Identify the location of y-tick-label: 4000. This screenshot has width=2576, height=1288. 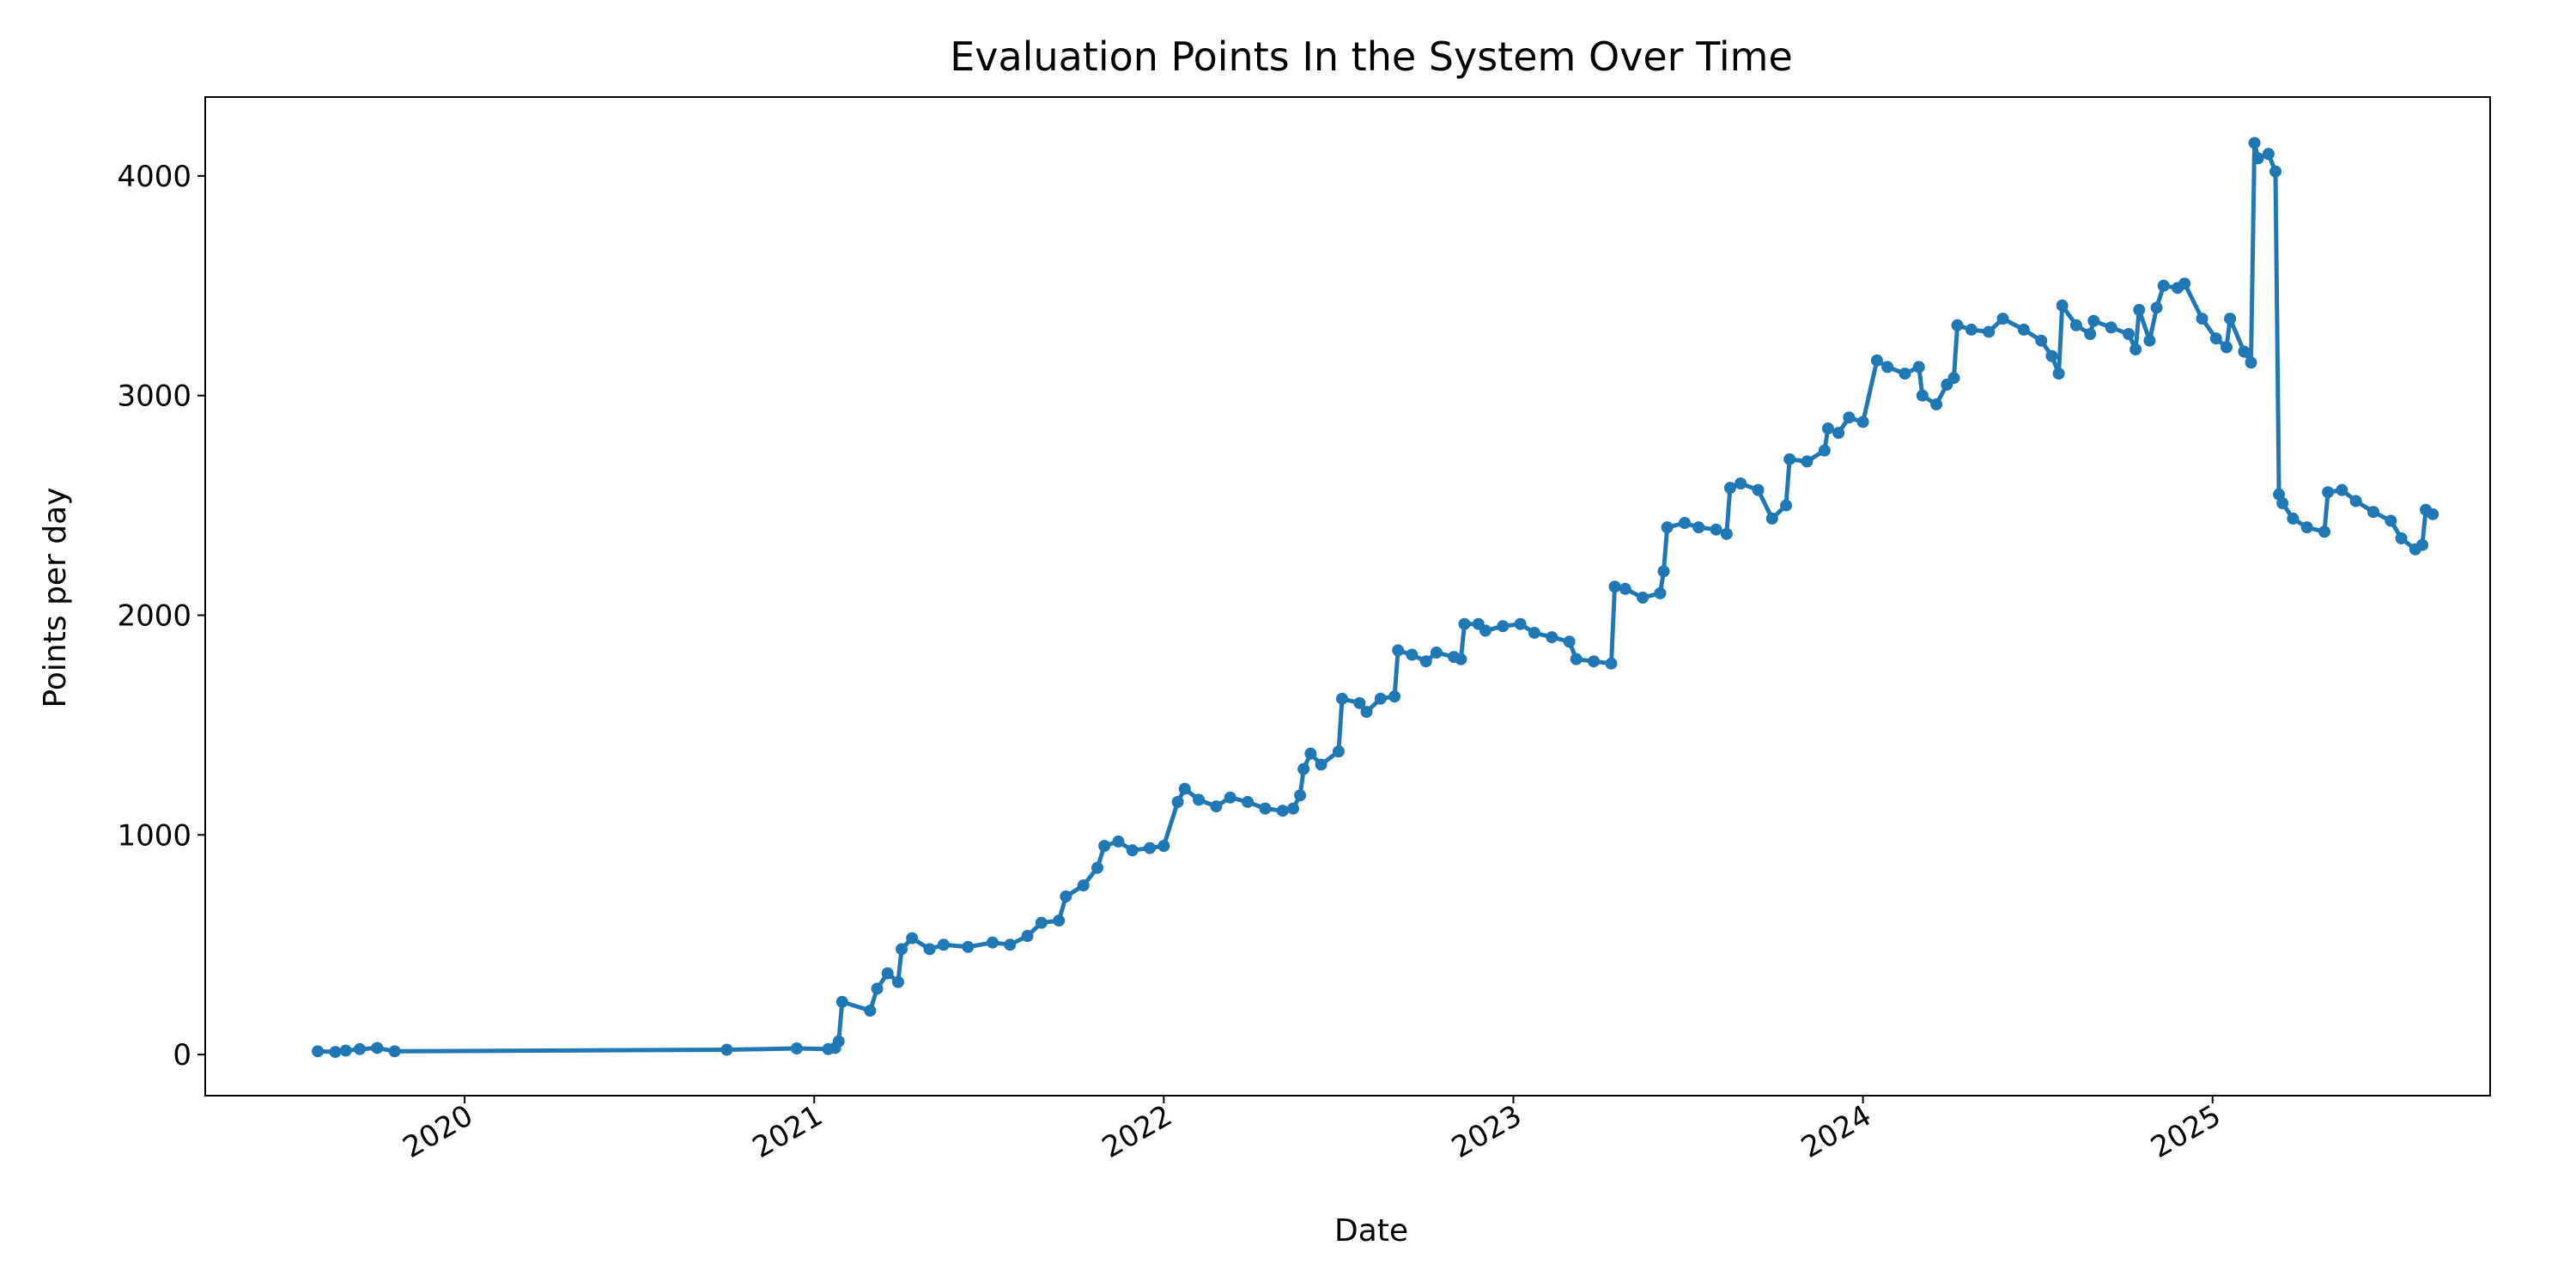
(154, 177).